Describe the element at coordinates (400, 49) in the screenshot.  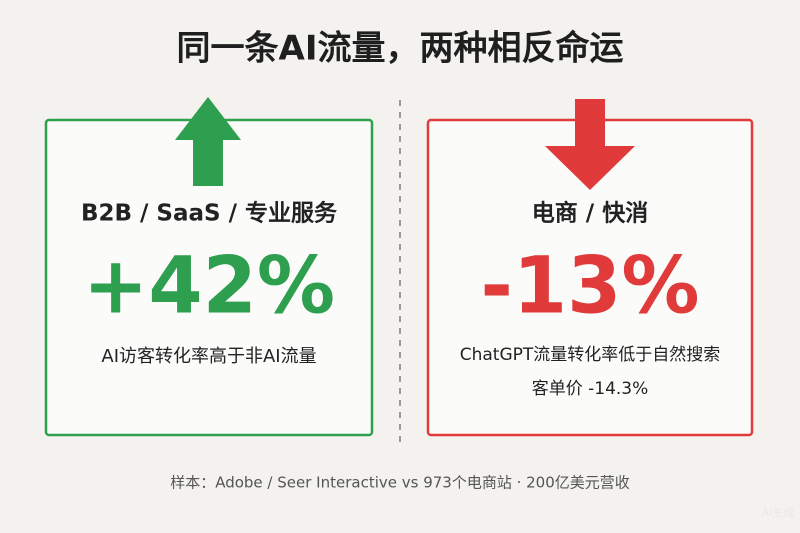
I see `title: 同一条AI流量，两种相反命运` at that location.